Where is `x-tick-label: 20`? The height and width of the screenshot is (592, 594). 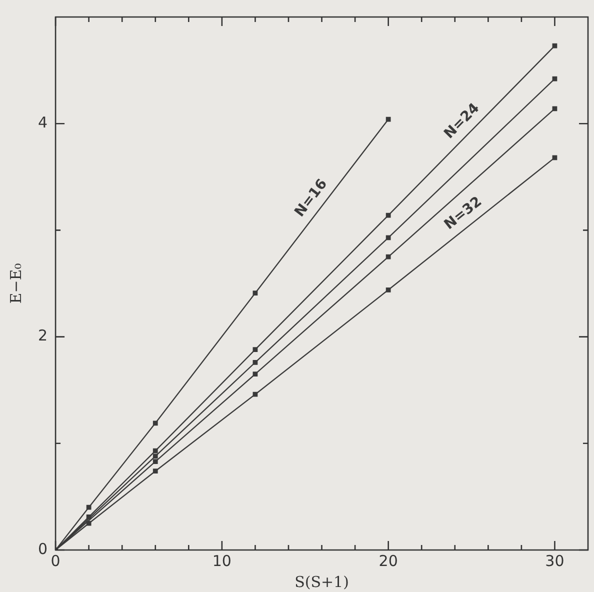
x-tick-label: 20 is located at coordinates (388, 561).